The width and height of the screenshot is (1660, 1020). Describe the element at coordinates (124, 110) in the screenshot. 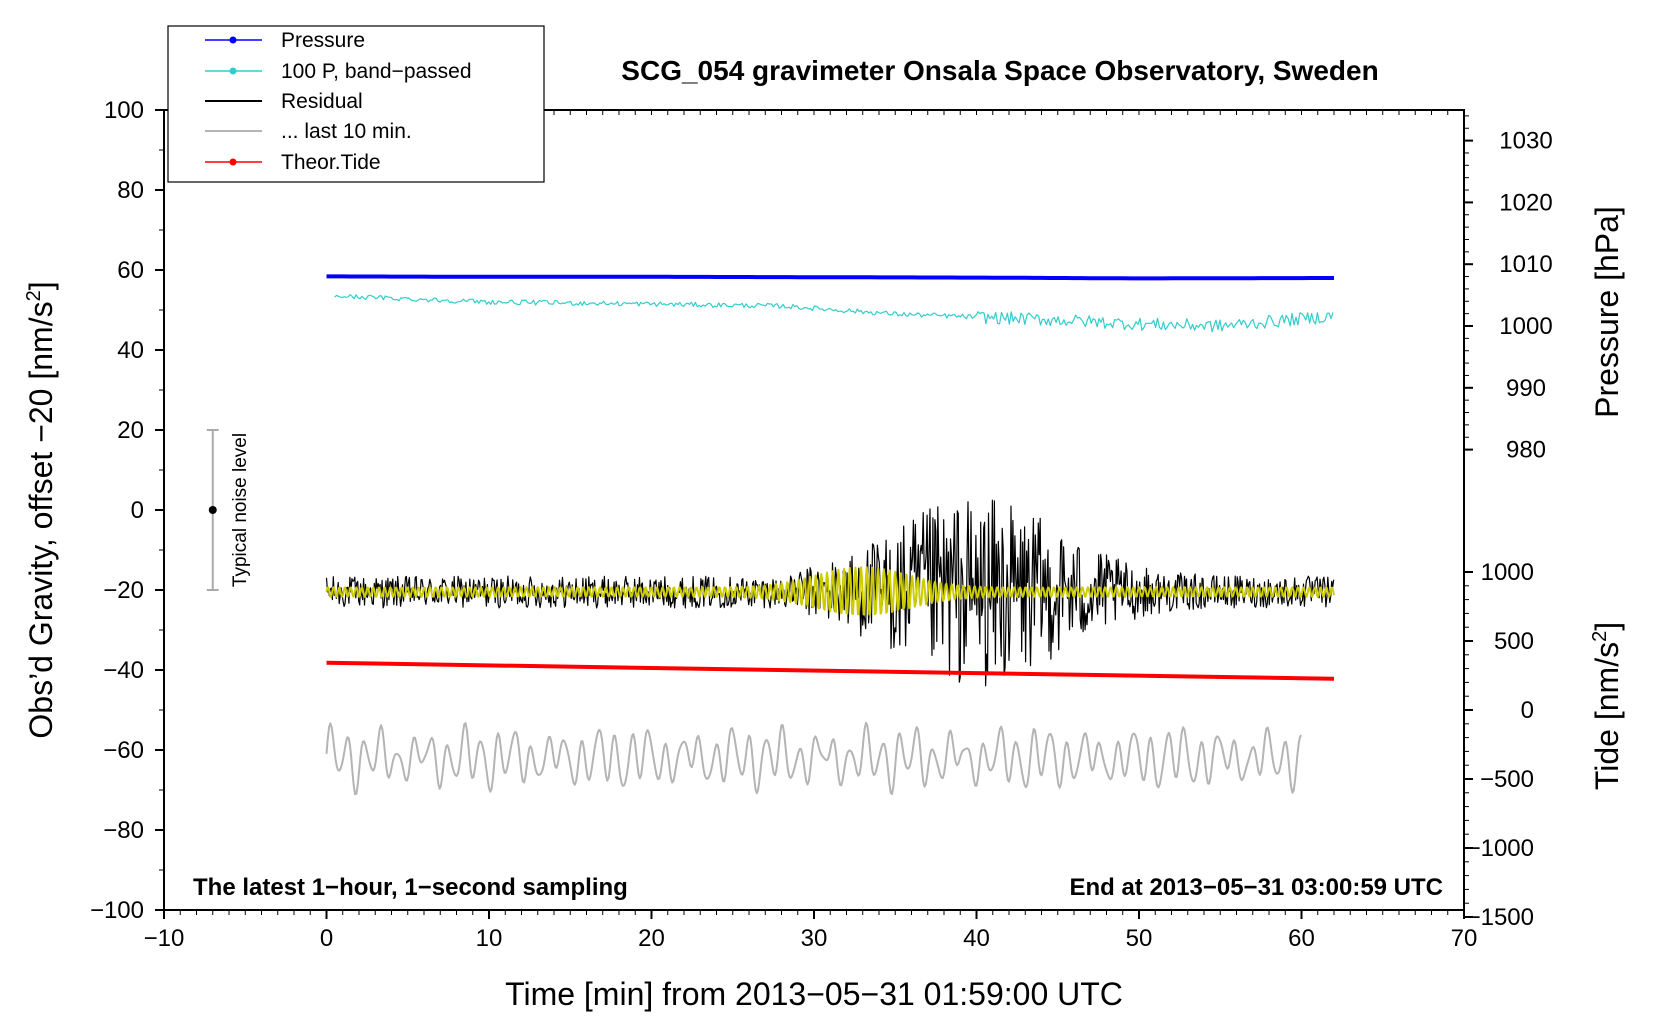

I see `y-tick-label: 100` at that location.